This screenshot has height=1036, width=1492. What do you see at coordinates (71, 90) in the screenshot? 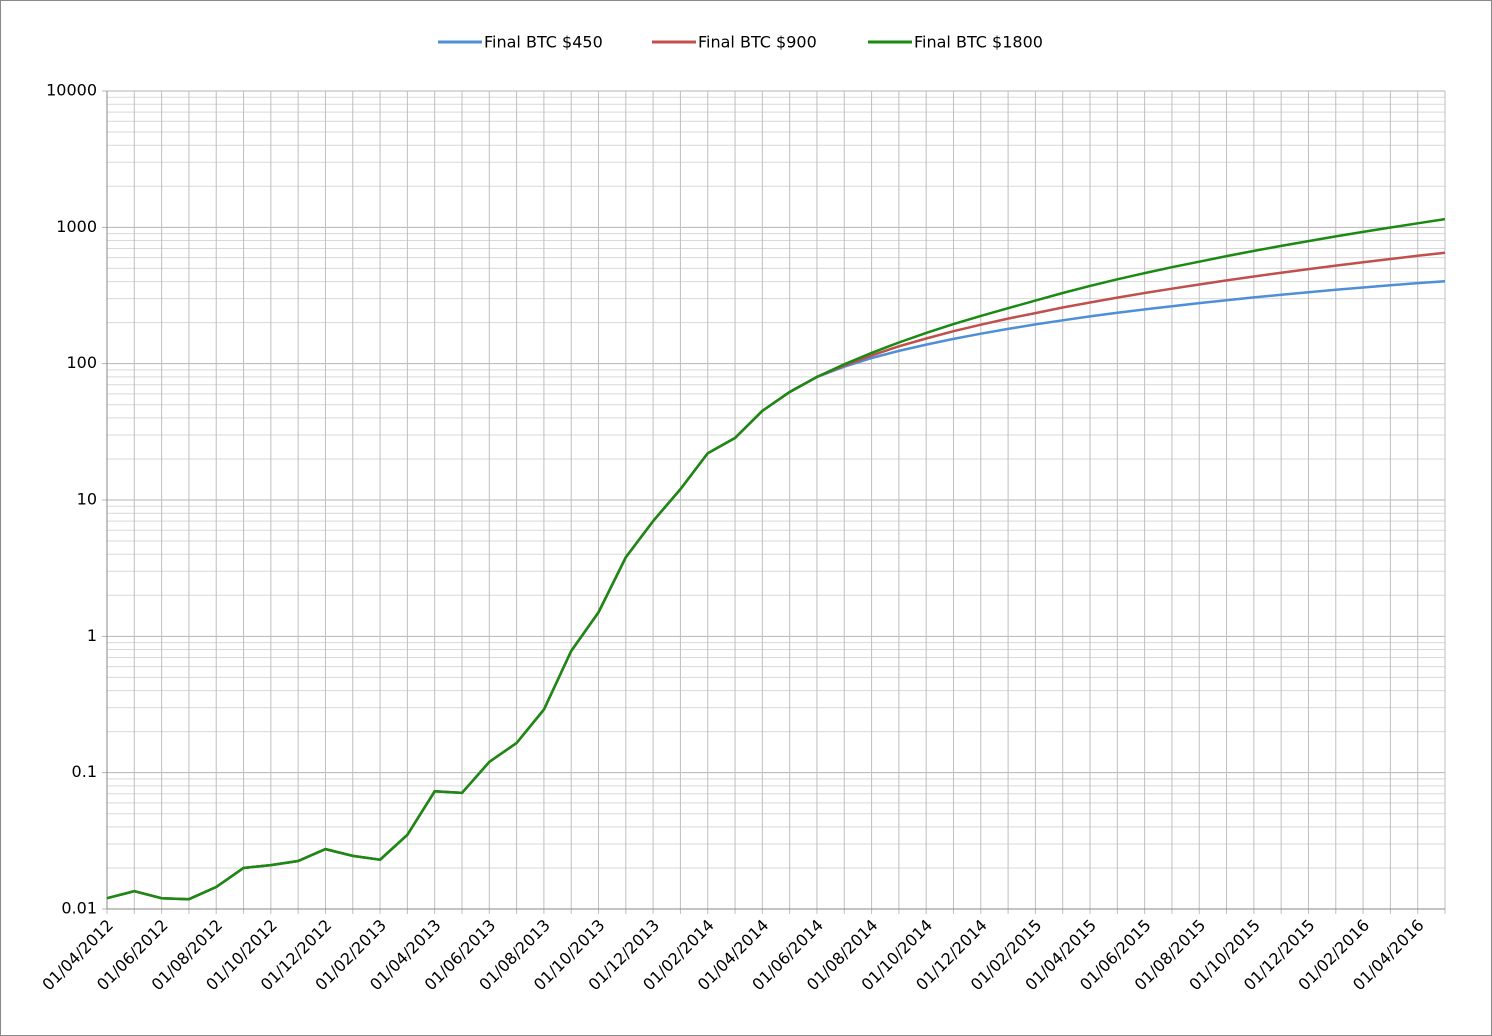
I see `y-tick-label: 10000` at bounding box center [71, 90].